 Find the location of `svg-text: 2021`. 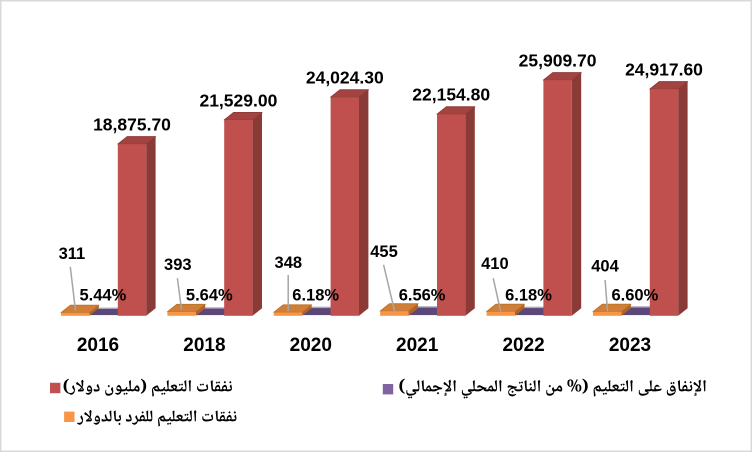

svg-text: 2021 is located at coordinates (417, 345).